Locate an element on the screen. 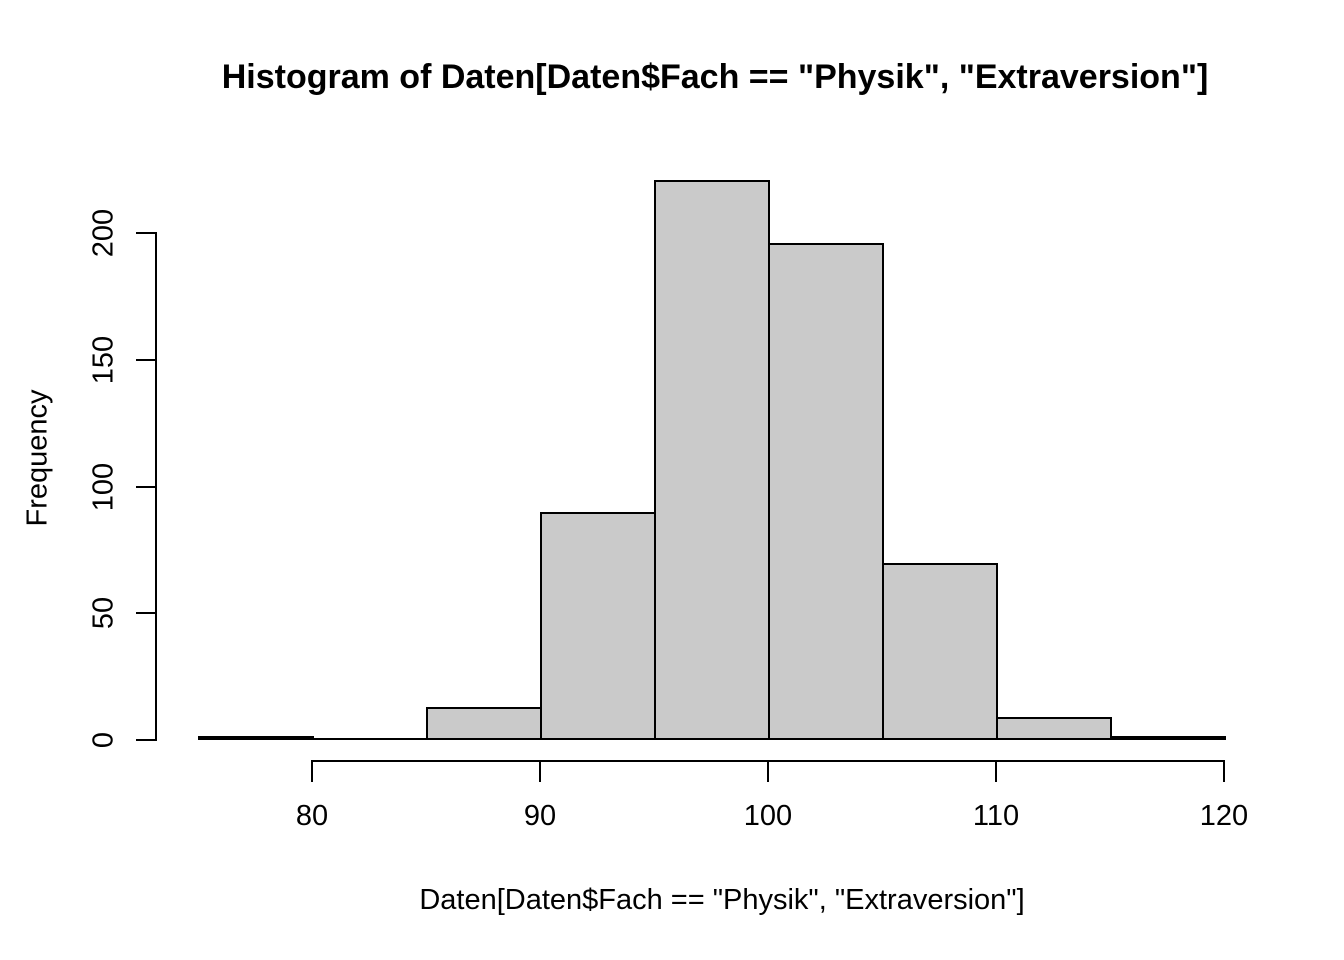 The image size is (1344, 960). histogram-zero-bin is located at coordinates (370, 739).